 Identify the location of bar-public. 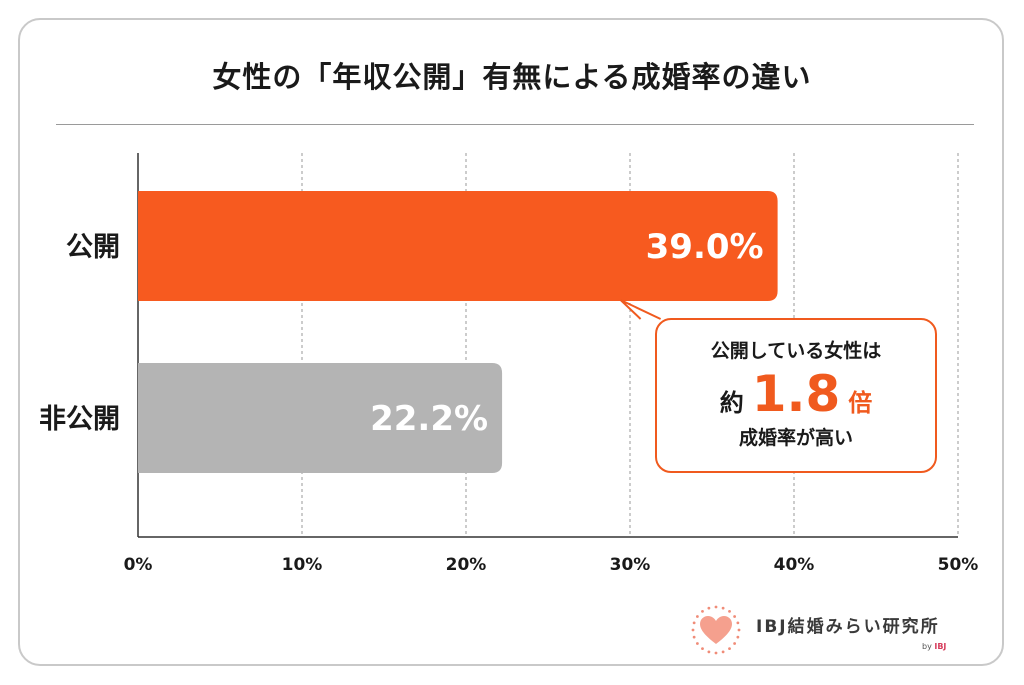
(458, 246).